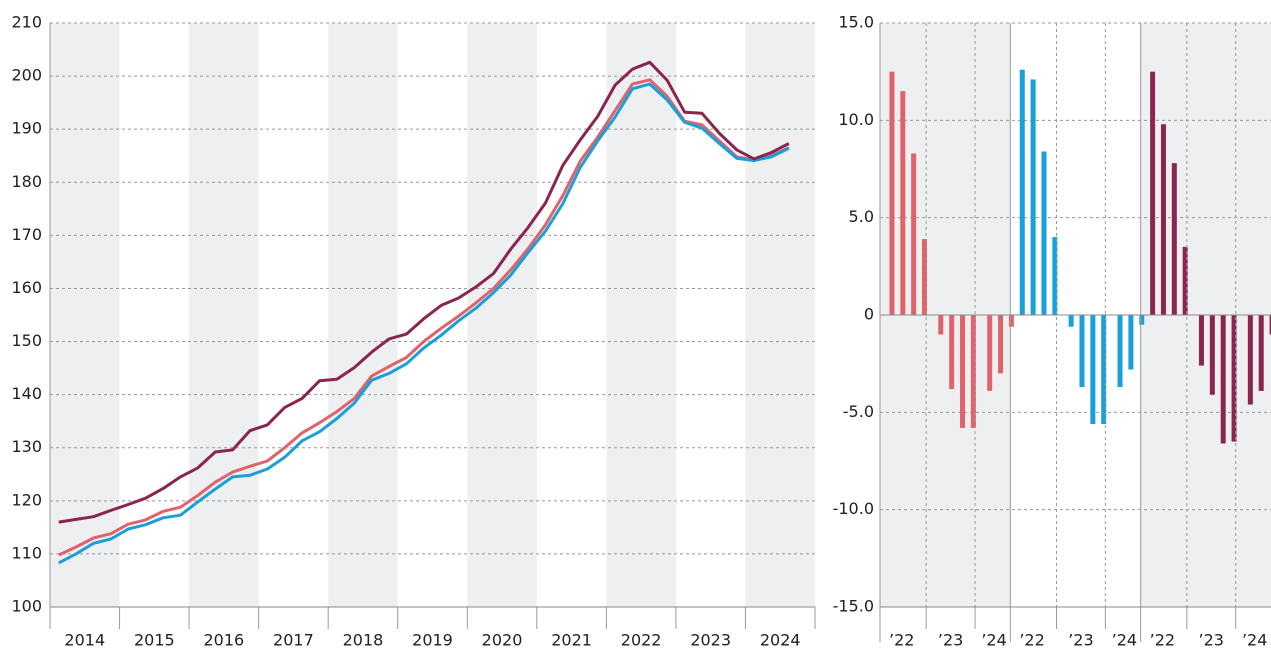 Image resolution: width=1271 pixels, height=652 pixels. Describe the element at coordinates (84, 640) in the screenshot. I see `x-tick-label: 2014` at that location.